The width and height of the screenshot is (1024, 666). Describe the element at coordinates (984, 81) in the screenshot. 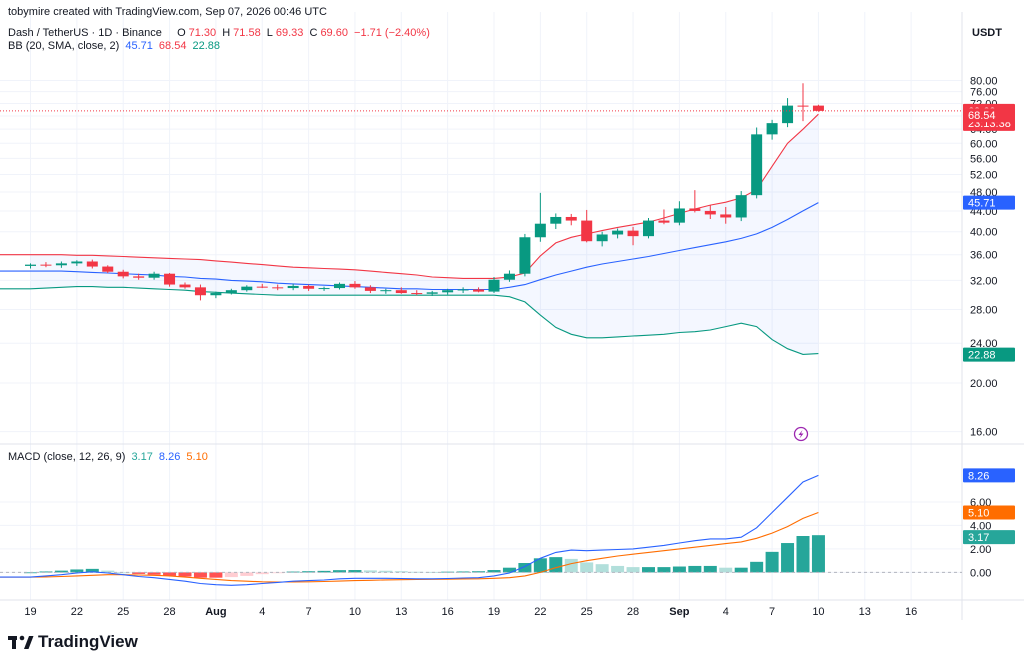

I see `price-tick-label: 80.00` at that location.